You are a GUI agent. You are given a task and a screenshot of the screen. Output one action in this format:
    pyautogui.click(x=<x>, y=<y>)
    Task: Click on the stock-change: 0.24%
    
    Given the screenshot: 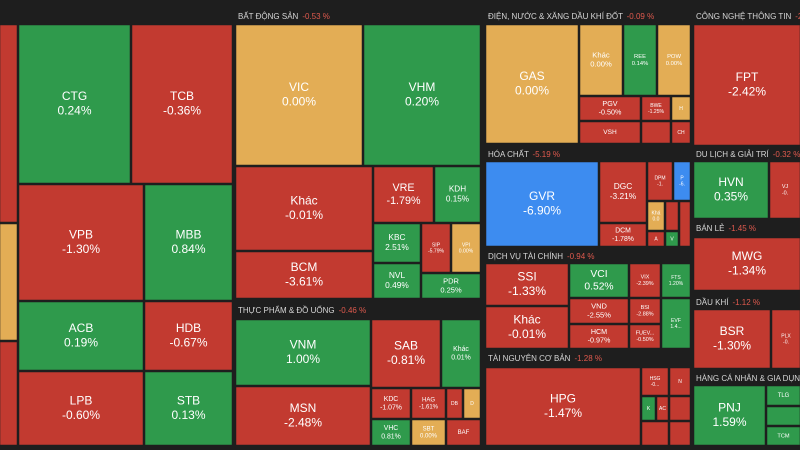 What is the action you would take?
    pyautogui.click(x=74, y=110)
    